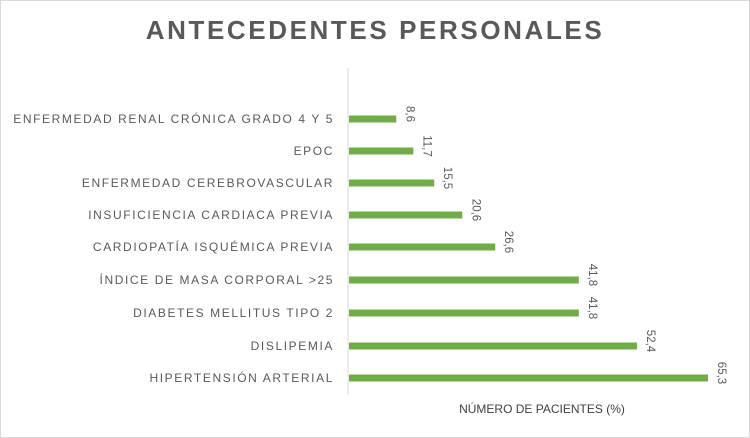  What do you see at coordinates (475, 210) in the screenshot?
I see `data-label: 20,6` at bounding box center [475, 210].